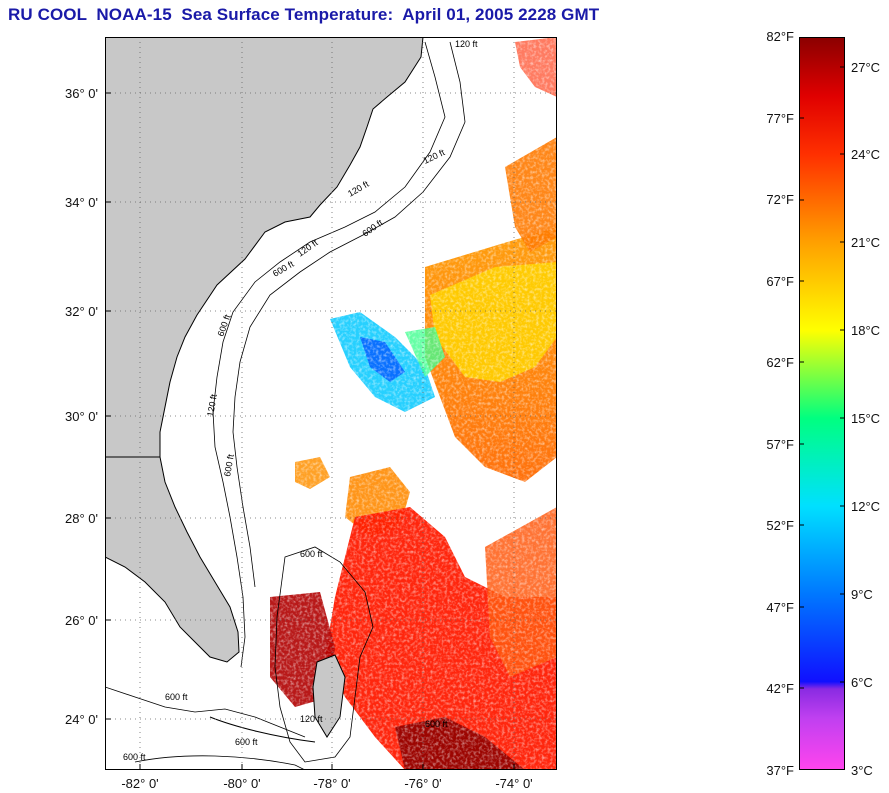 Image resolution: width=889 pixels, height=793 pixels. What do you see at coordinates (81, 202) in the screenshot?
I see `lat-label: 34° 0'` at bounding box center [81, 202].